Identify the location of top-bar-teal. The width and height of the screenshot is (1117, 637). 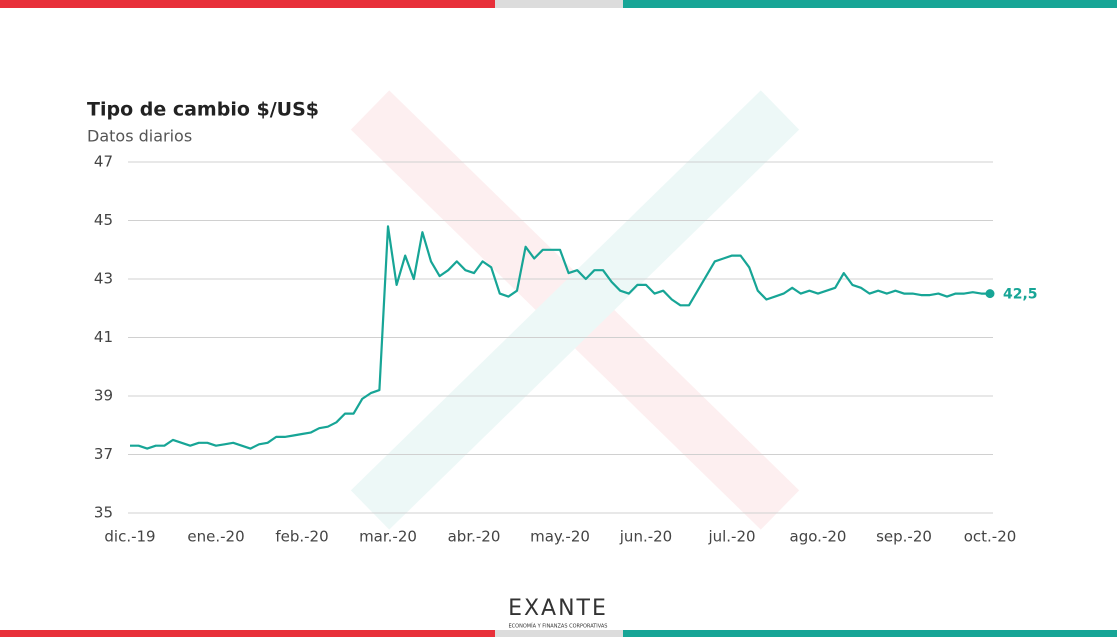
(870, 4).